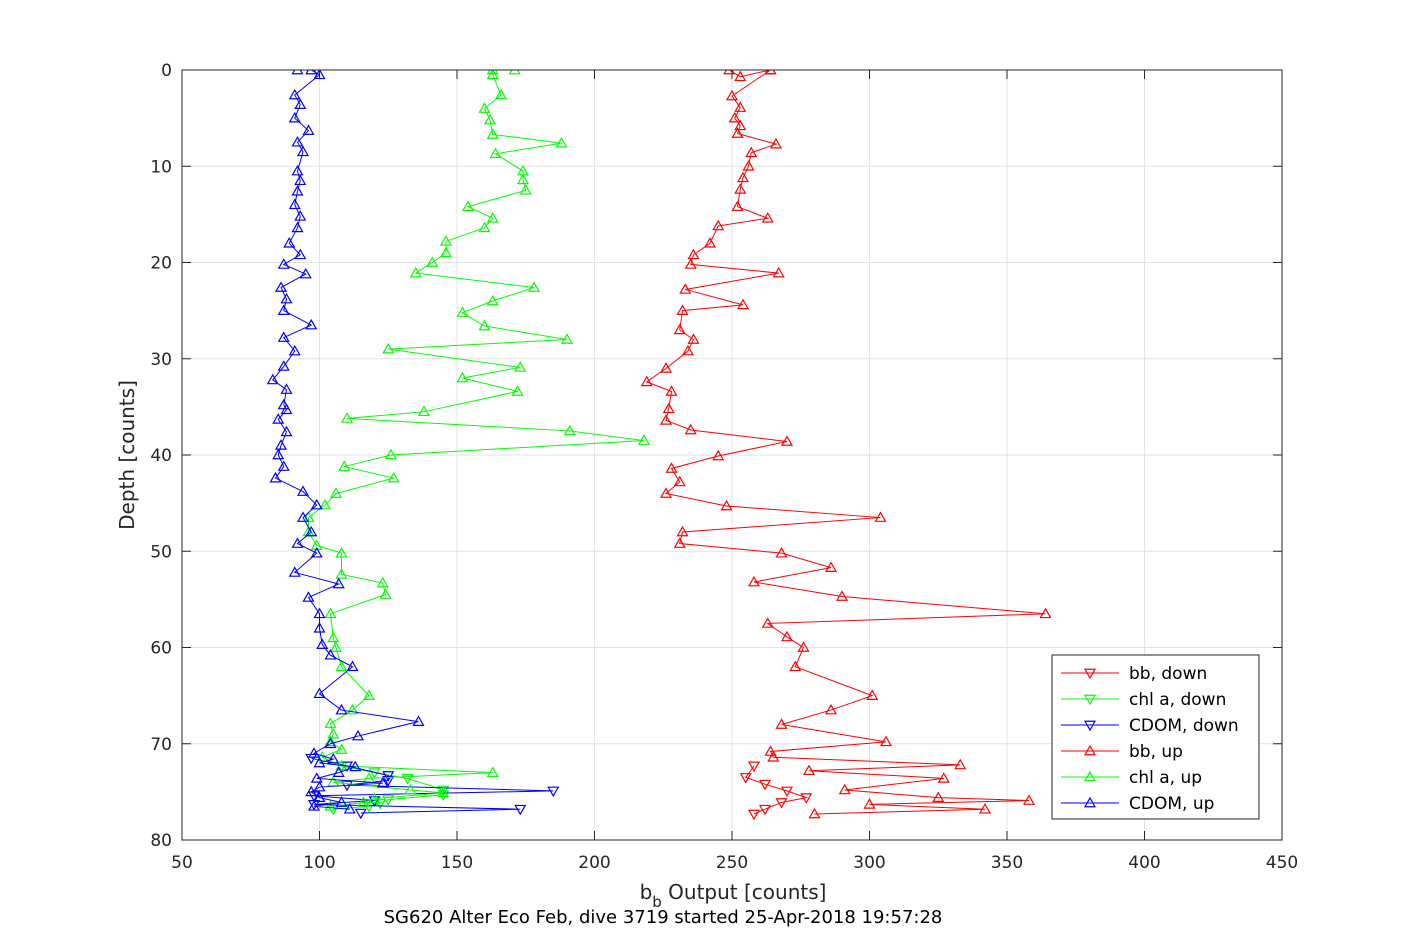 The width and height of the screenshot is (1417, 945). What do you see at coordinates (733, 895) in the screenshot?
I see `x-axis-label: bb Output [counts]` at bounding box center [733, 895].